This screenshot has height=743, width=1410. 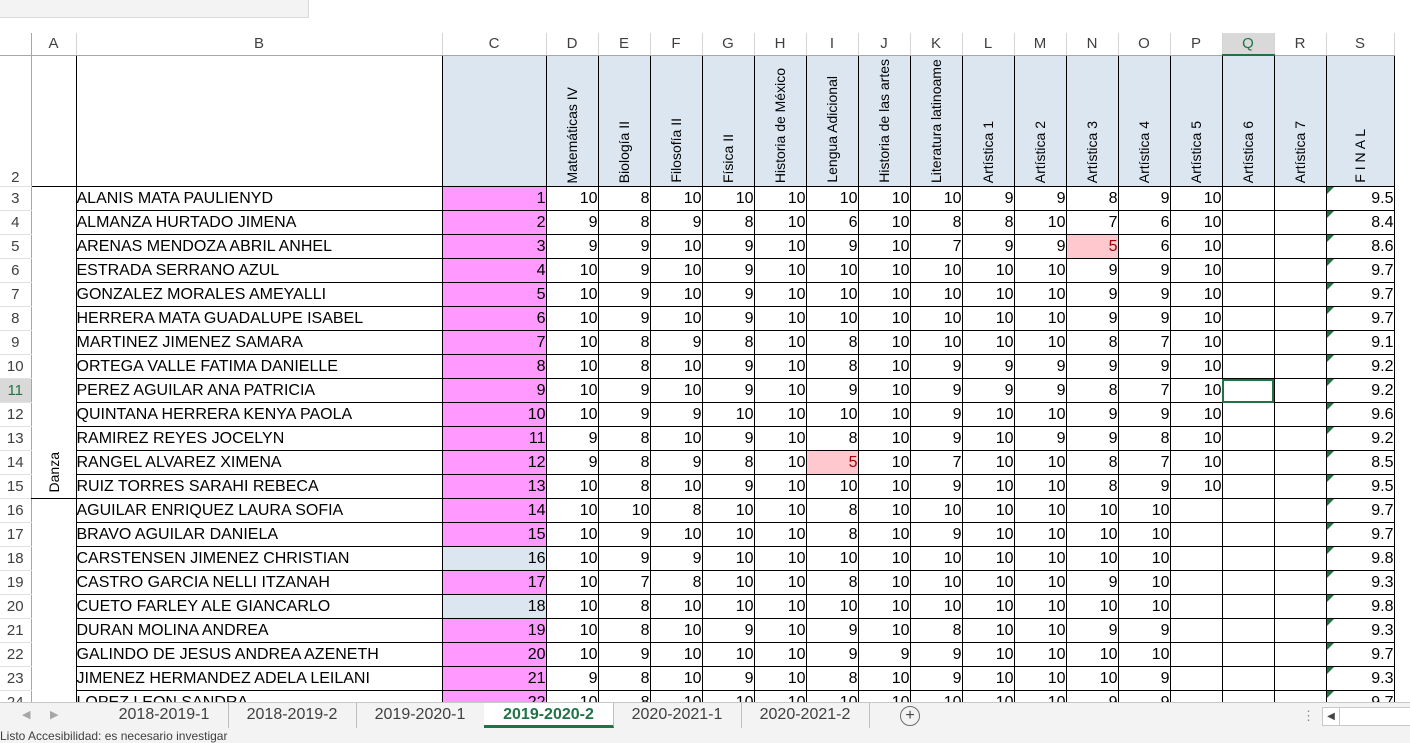 What do you see at coordinates (1144, 121) in the screenshot?
I see `subject-header-cell: Artística 4` at bounding box center [1144, 121].